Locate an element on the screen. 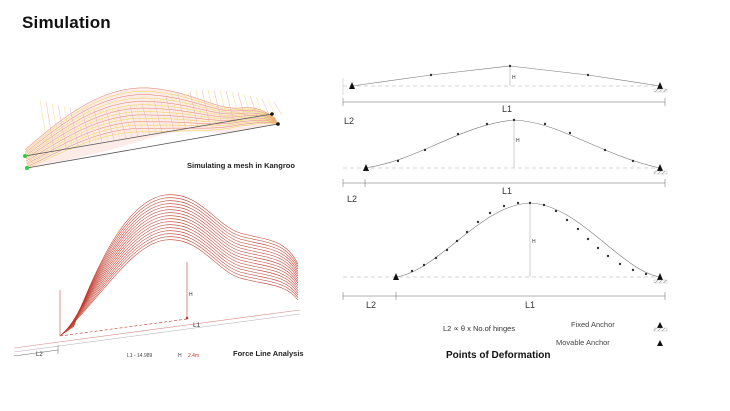 The width and height of the screenshot is (730, 411). force-h-value: 2.4m is located at coordinates (194, 356).